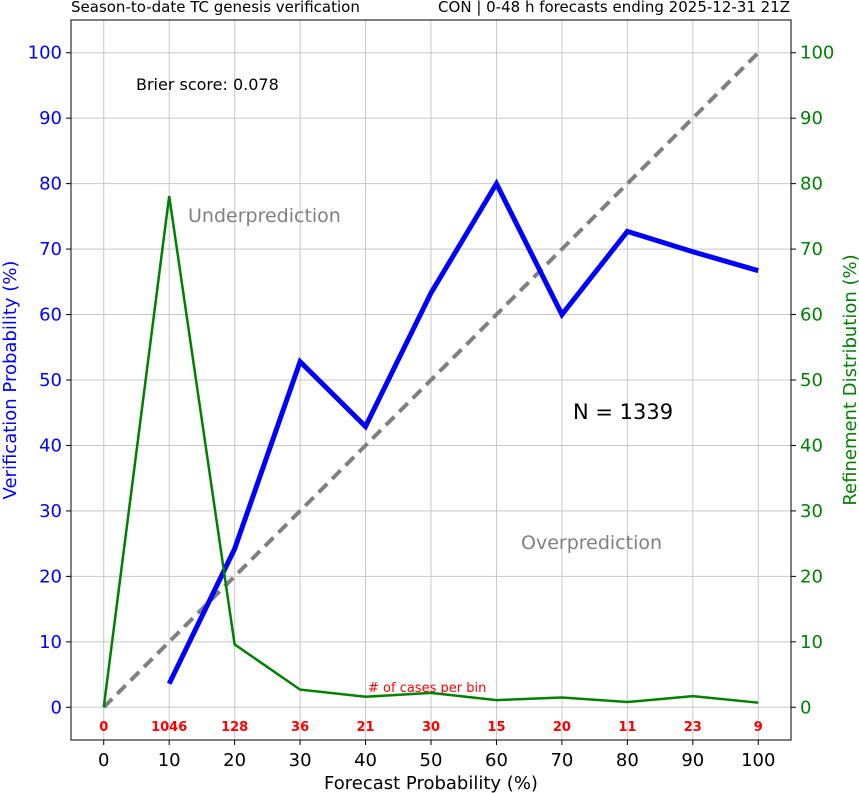 Image resolution: width=859 pixels, height=793 pixels. Describe the element at coordinates (169, 760) in the screenshot. I see `x-tick-label: 10` at that location.